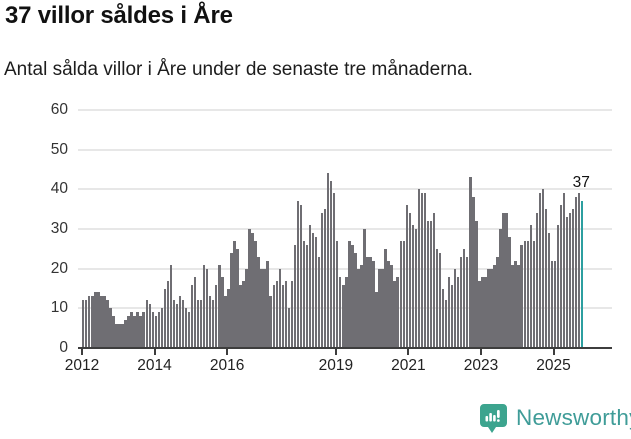  Describe the element at coordinates (119, 15) in the screenshot. I see `page-title: 37 villor såldes i Åre` at that location.